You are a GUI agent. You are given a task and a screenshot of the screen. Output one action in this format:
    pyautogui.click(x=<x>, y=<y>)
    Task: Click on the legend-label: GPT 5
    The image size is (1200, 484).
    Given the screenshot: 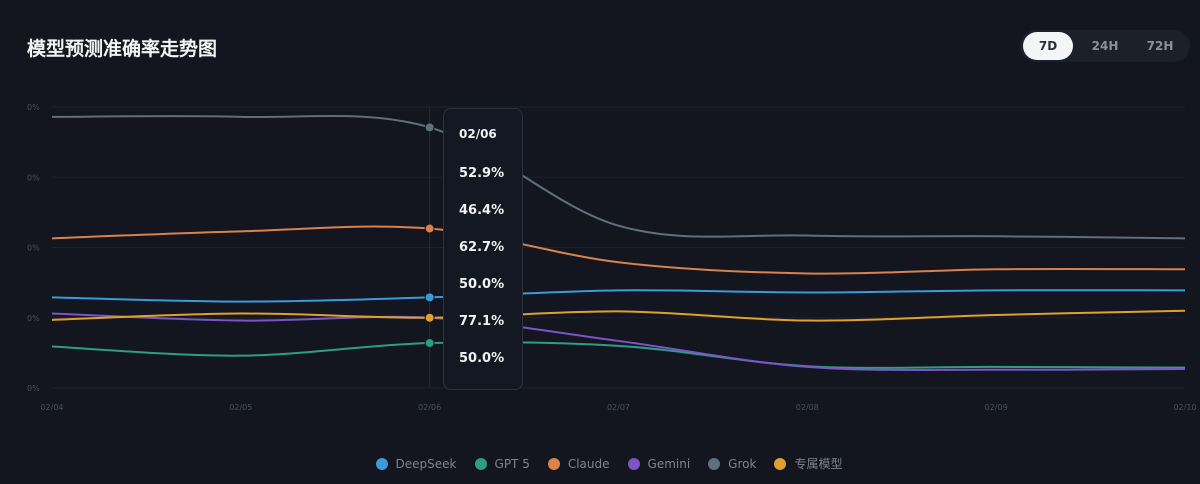 What is the action you would take?
    pyautogui.click(x=512, y=463)
    